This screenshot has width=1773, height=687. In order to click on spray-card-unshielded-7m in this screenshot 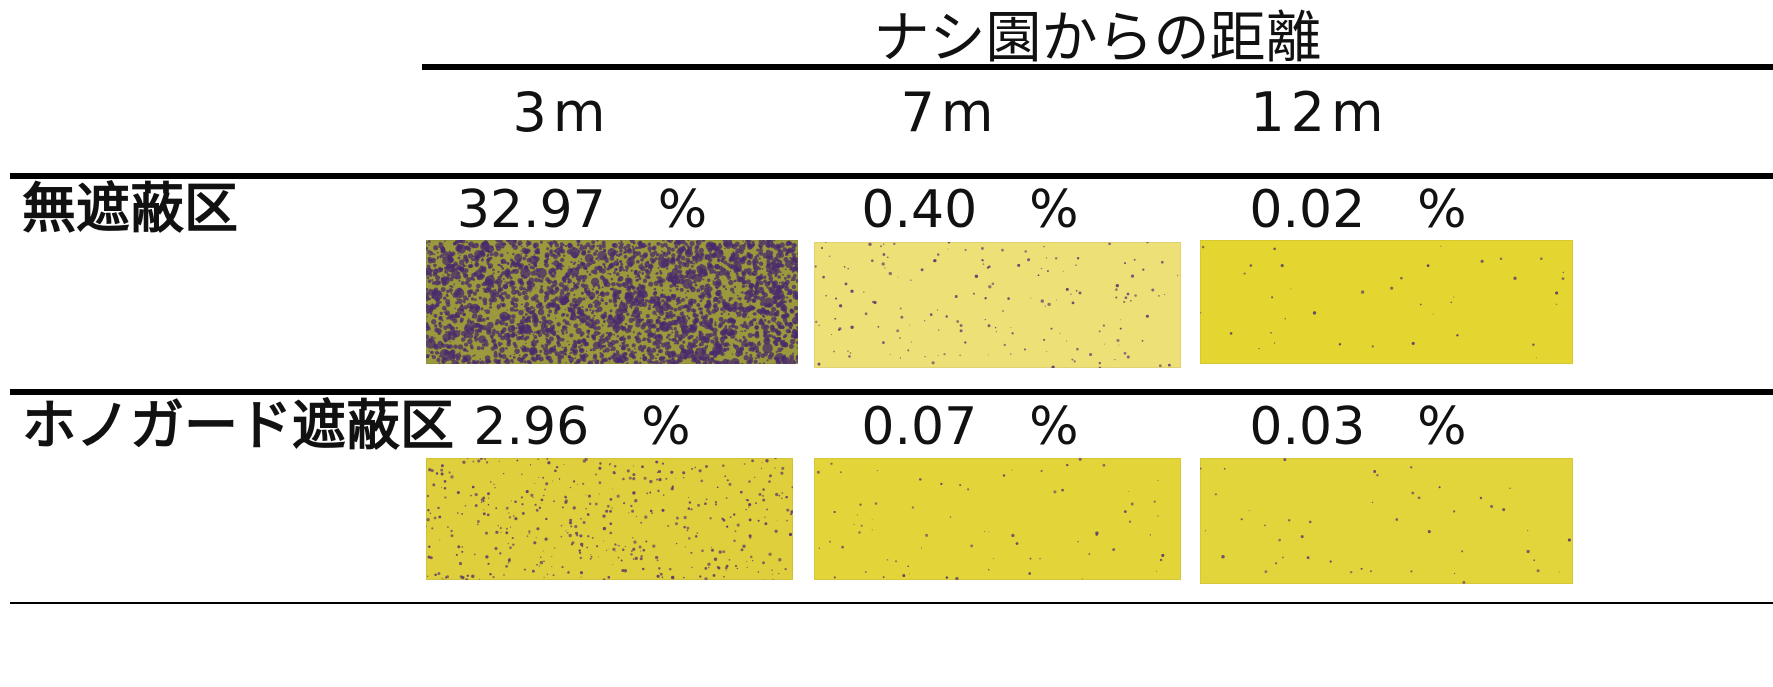, I will do `click(997, 305)`.